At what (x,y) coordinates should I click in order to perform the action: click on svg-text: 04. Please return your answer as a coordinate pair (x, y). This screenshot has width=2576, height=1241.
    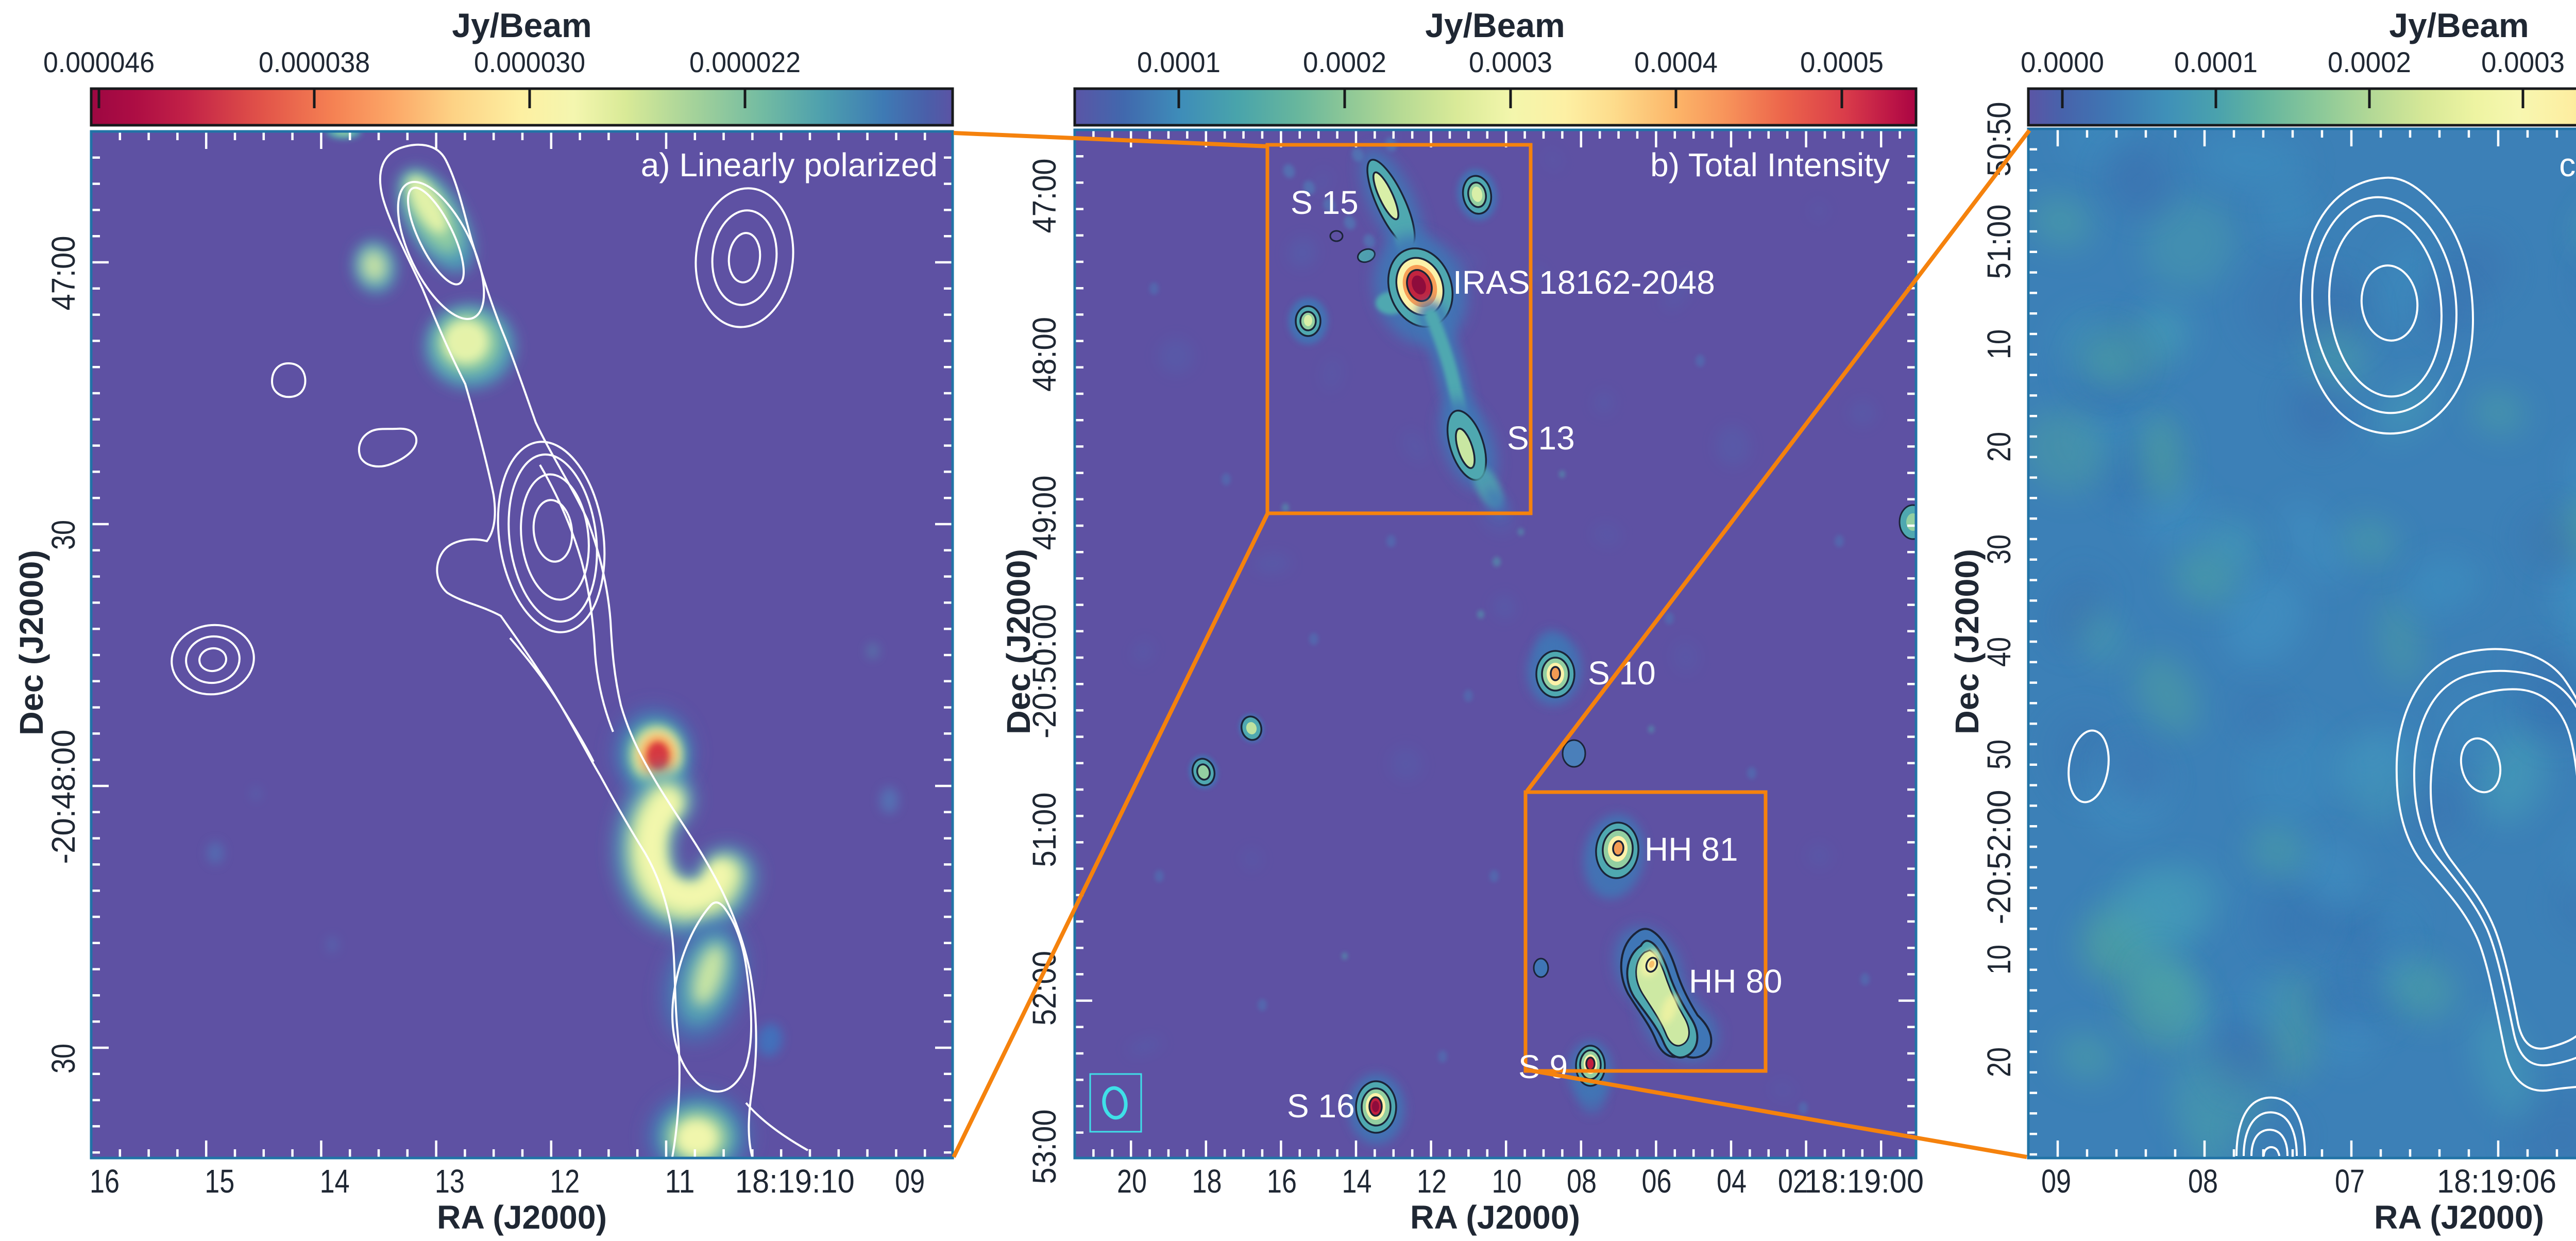
    Looking at the image, I should click on (1732, 1181).